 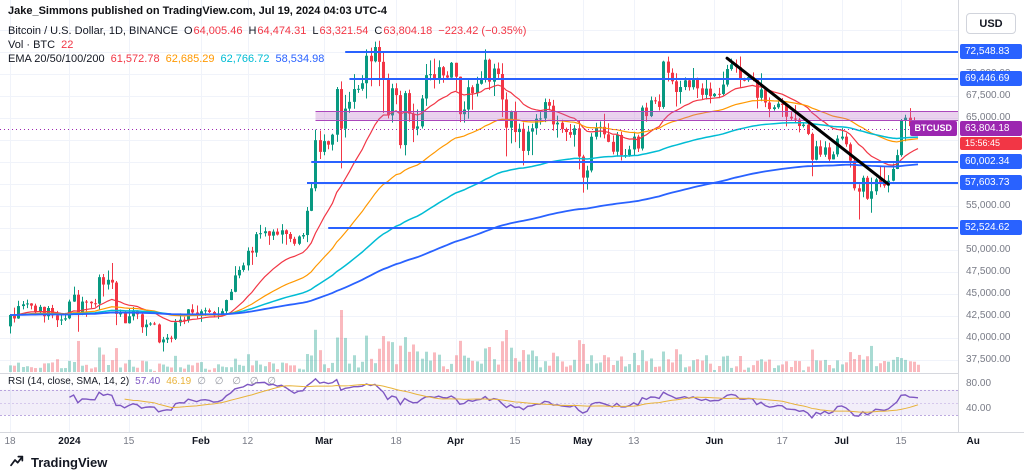 What do you see at coordinates (988, 250) in the screenshot?
I see `price-tick: 50,000.00` at bounding box center [988, 250].